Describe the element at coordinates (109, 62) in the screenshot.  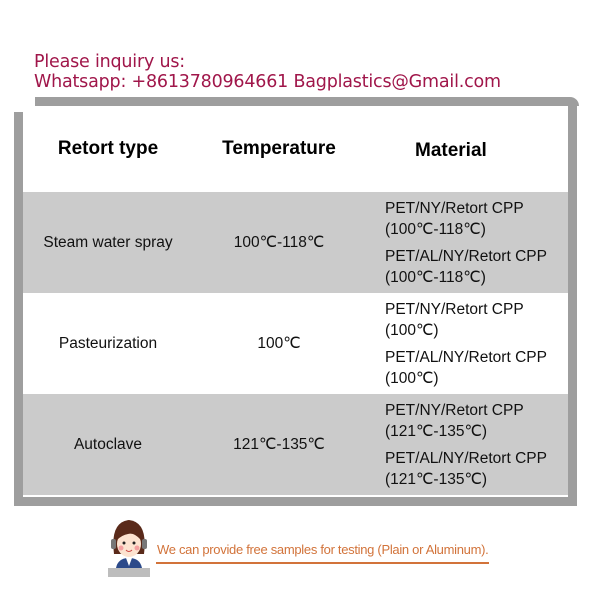
I see `contact-heading: Please inquiry us:` at that location.